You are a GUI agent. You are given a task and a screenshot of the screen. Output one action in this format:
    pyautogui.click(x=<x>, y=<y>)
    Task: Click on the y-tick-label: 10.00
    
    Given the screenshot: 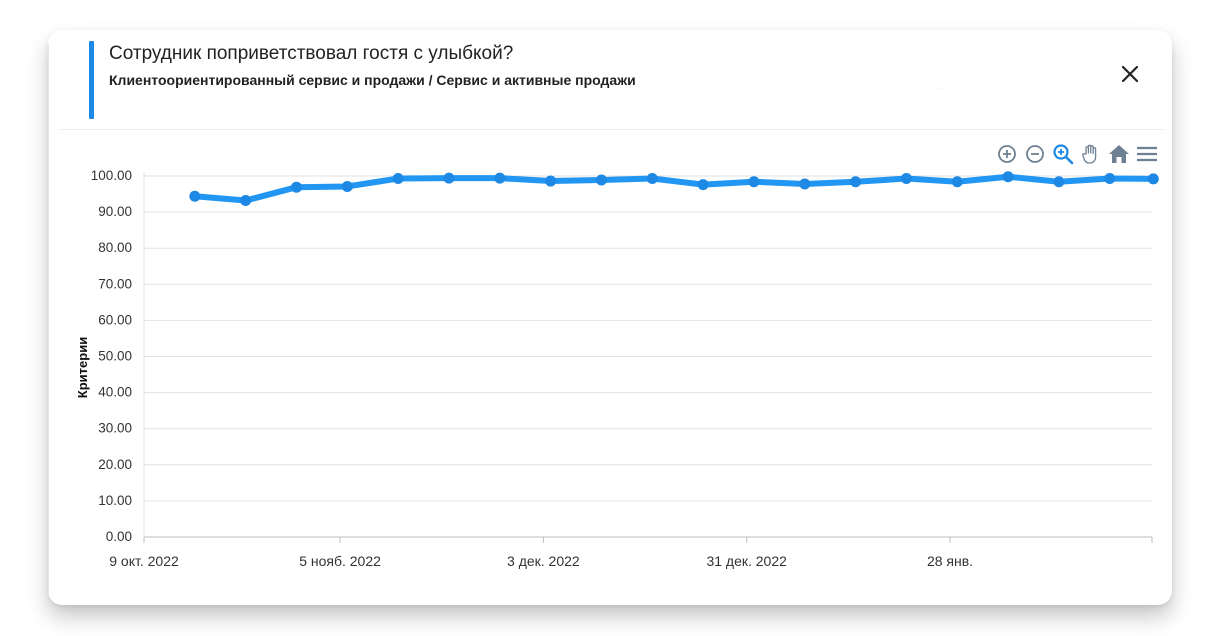 What is the action you would take?
    pyautogui.click(x=115, y=500)
    